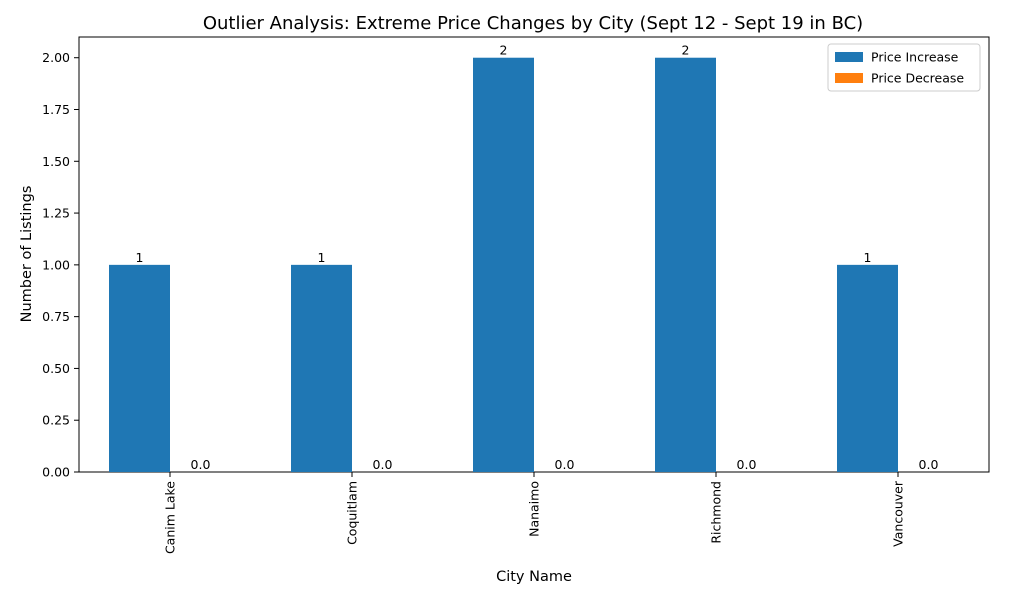  Describe the element at coordinates (170, 517) in the screenshot. I see `x-tick-label: Canim Lake` at that location.